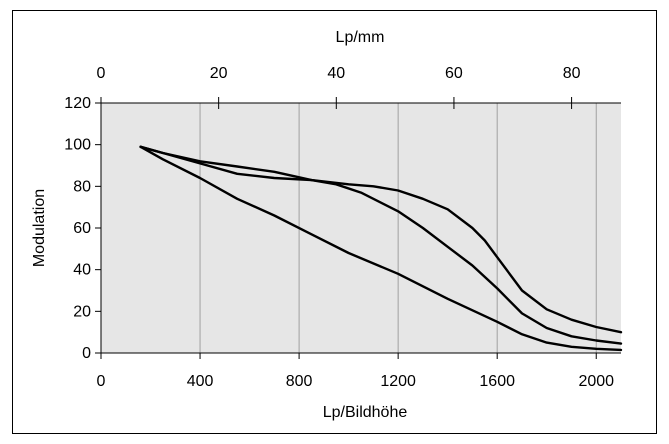  What do you see at coordinates (497, 381) in the screenshot?
I see `x-tick-label: 1600` at bounding box center [497, 381].